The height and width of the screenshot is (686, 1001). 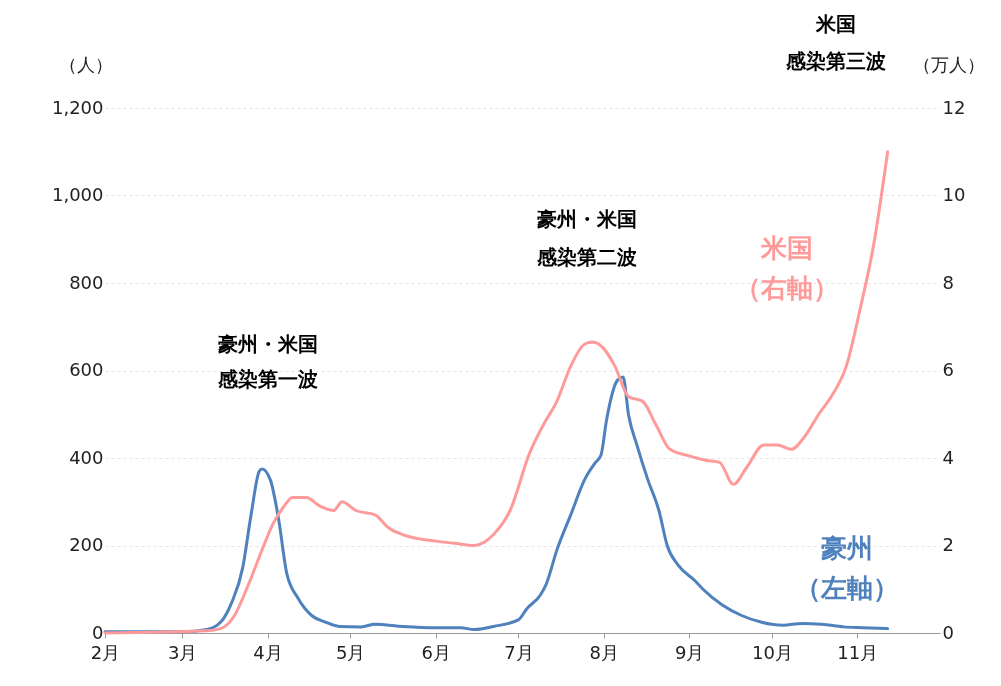 What do you see at coordinates (519, 652) in the screenshot?
I see `x-tick-label: 7月` at bounding box center [519, 652].